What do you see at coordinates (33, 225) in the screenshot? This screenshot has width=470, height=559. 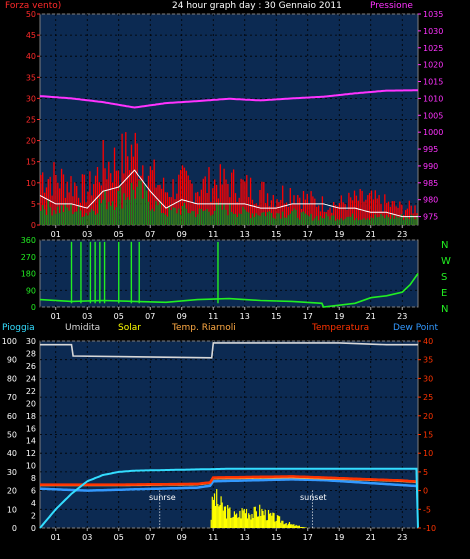 I see `wind-ytick-label: 0` at bounding box center [33, 225].